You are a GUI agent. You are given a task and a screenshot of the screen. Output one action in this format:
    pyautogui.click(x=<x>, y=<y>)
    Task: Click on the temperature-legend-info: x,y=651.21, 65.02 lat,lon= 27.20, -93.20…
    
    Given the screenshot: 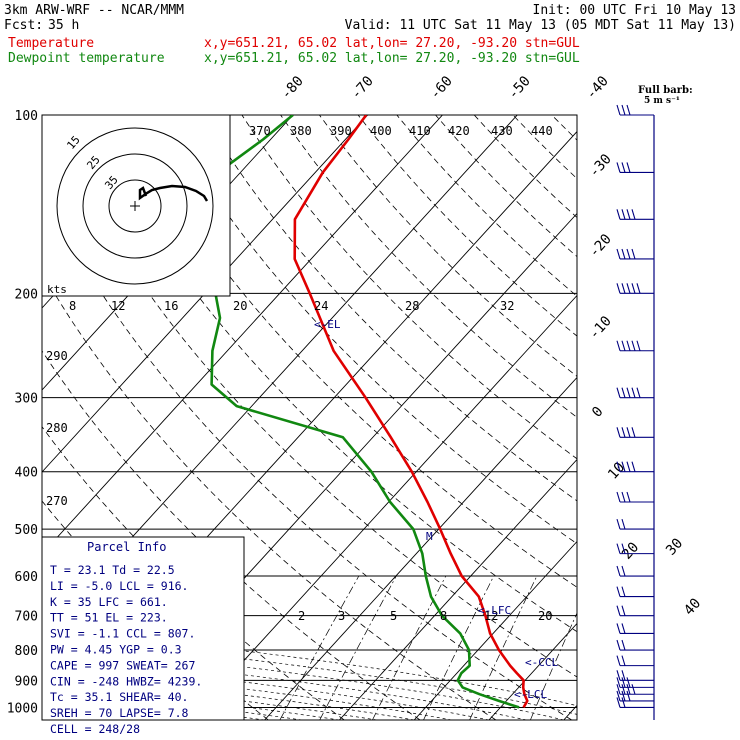 What is the action you would take?
    pyautogui.click(x=392, y=43)
    